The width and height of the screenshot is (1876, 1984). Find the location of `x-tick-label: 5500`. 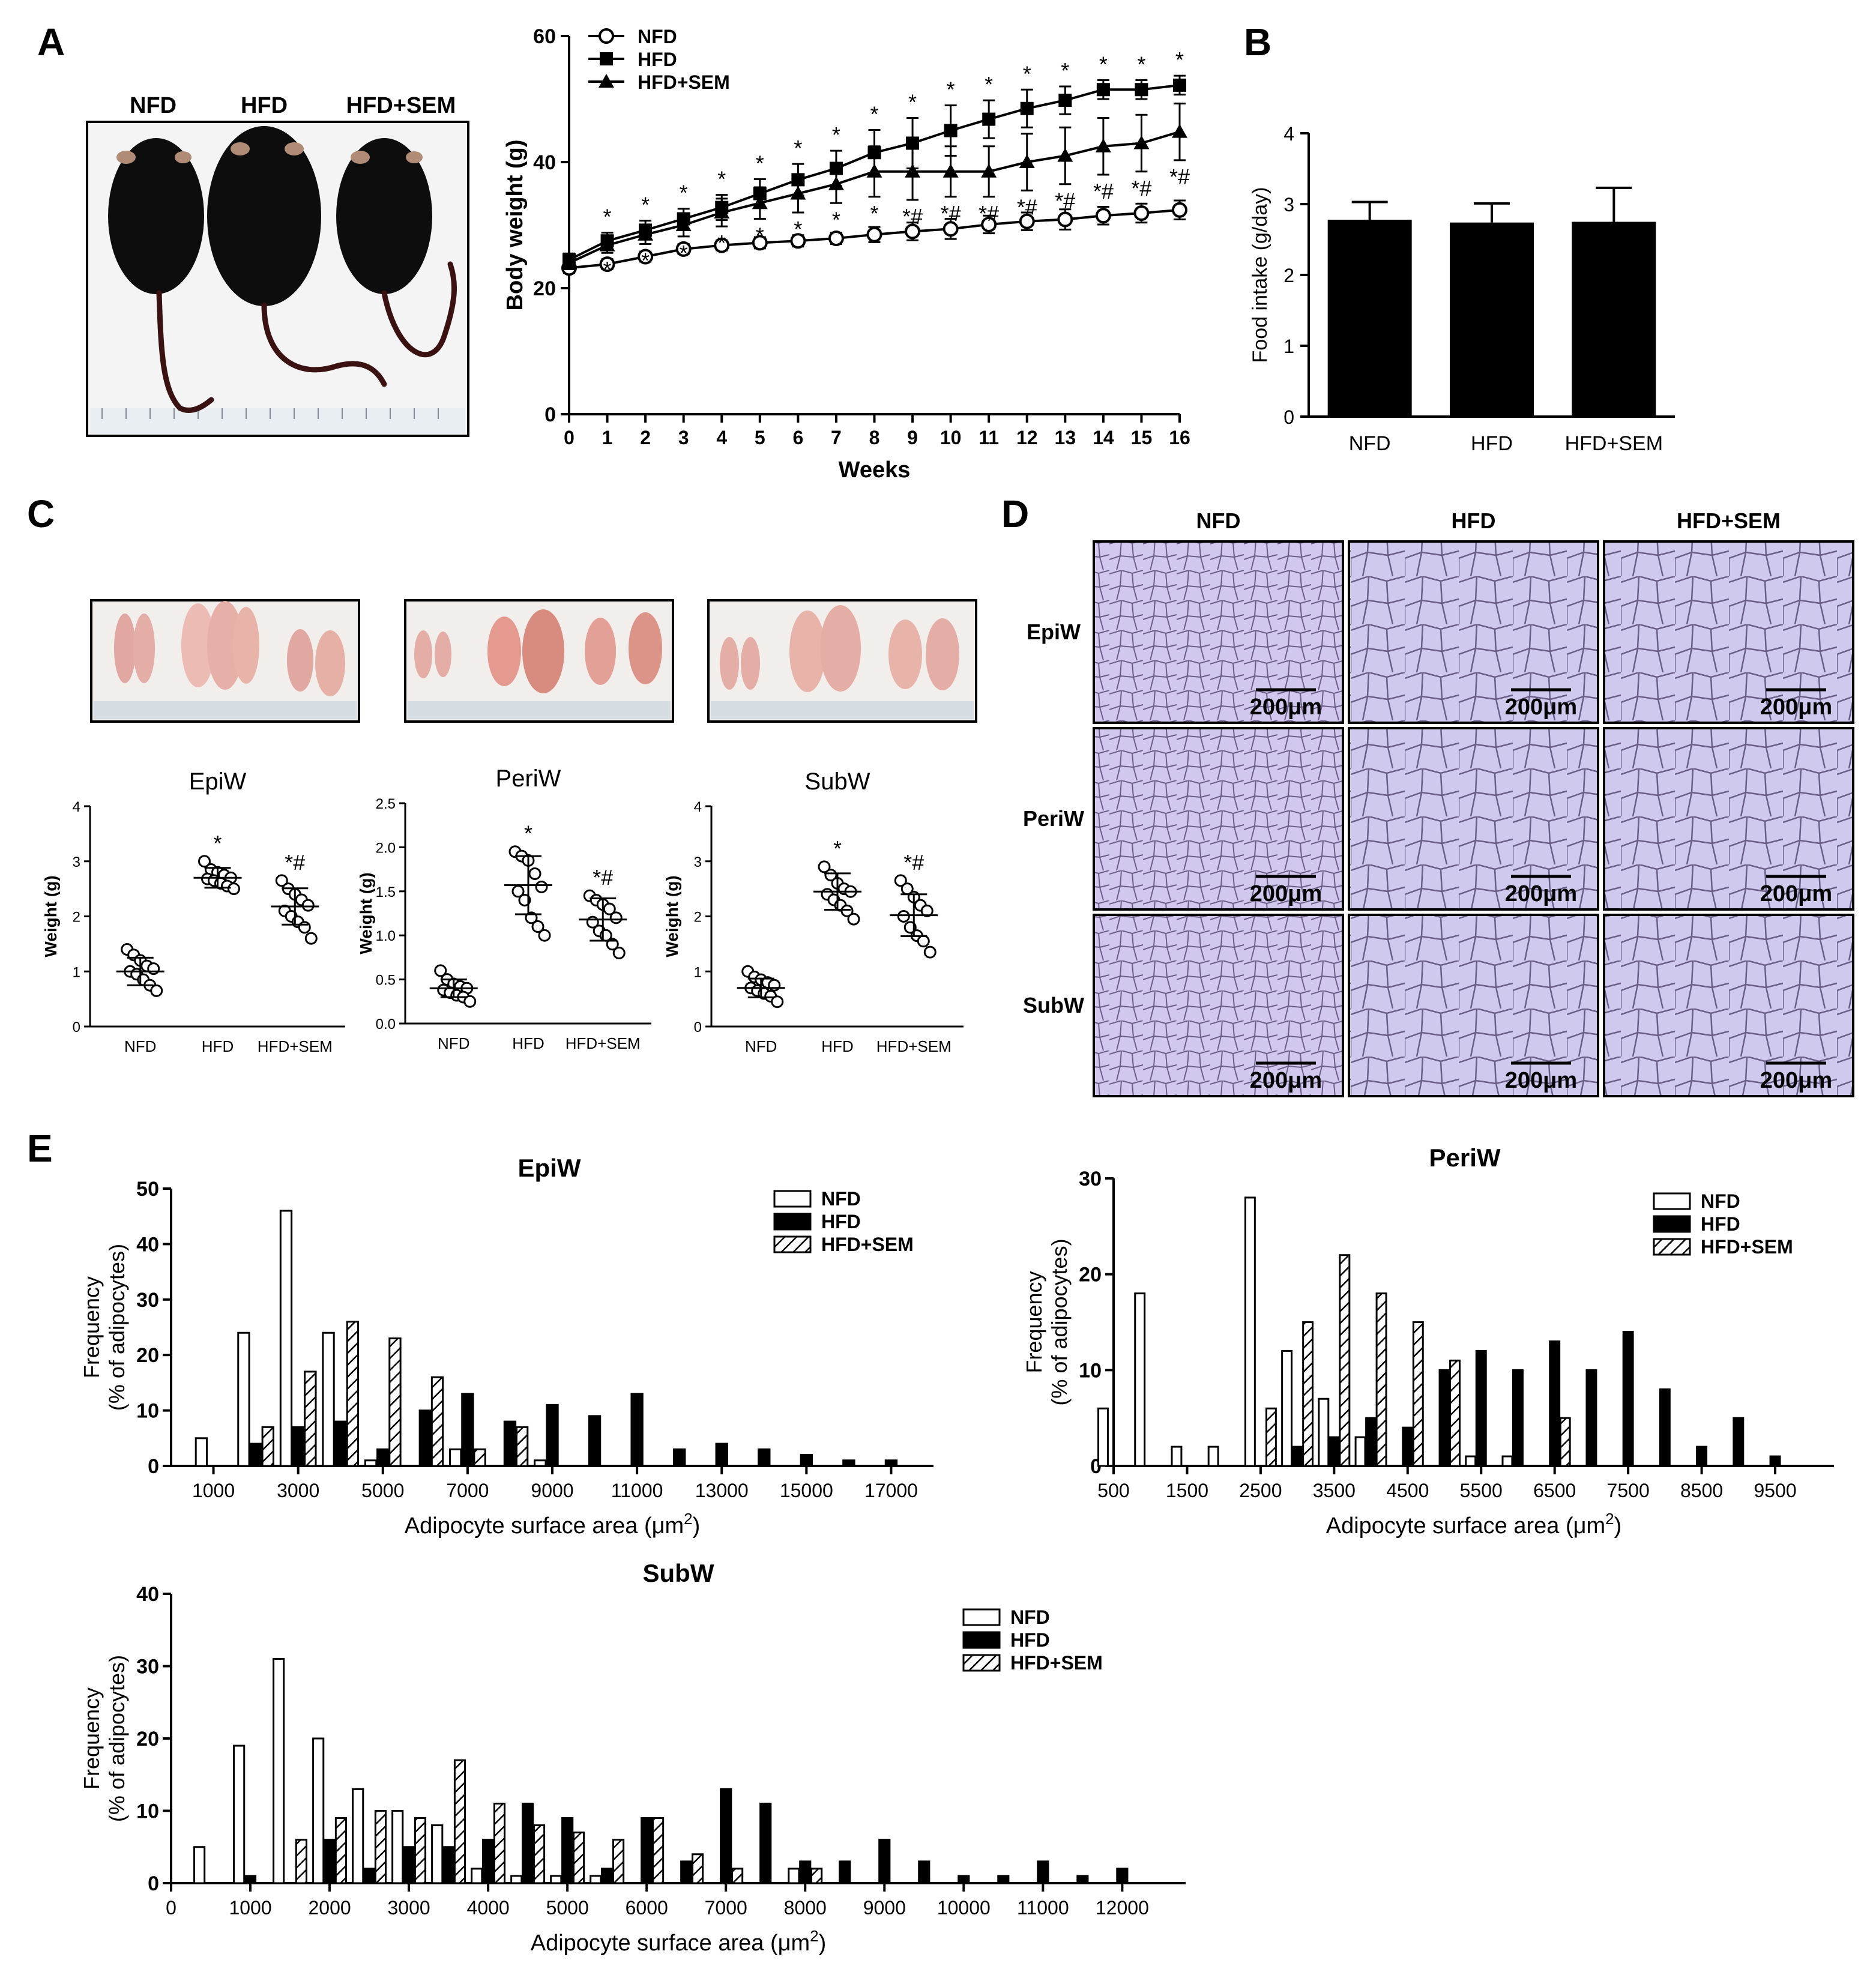

x-tick-label: 5500 is located at coordinates (1481, 1490).